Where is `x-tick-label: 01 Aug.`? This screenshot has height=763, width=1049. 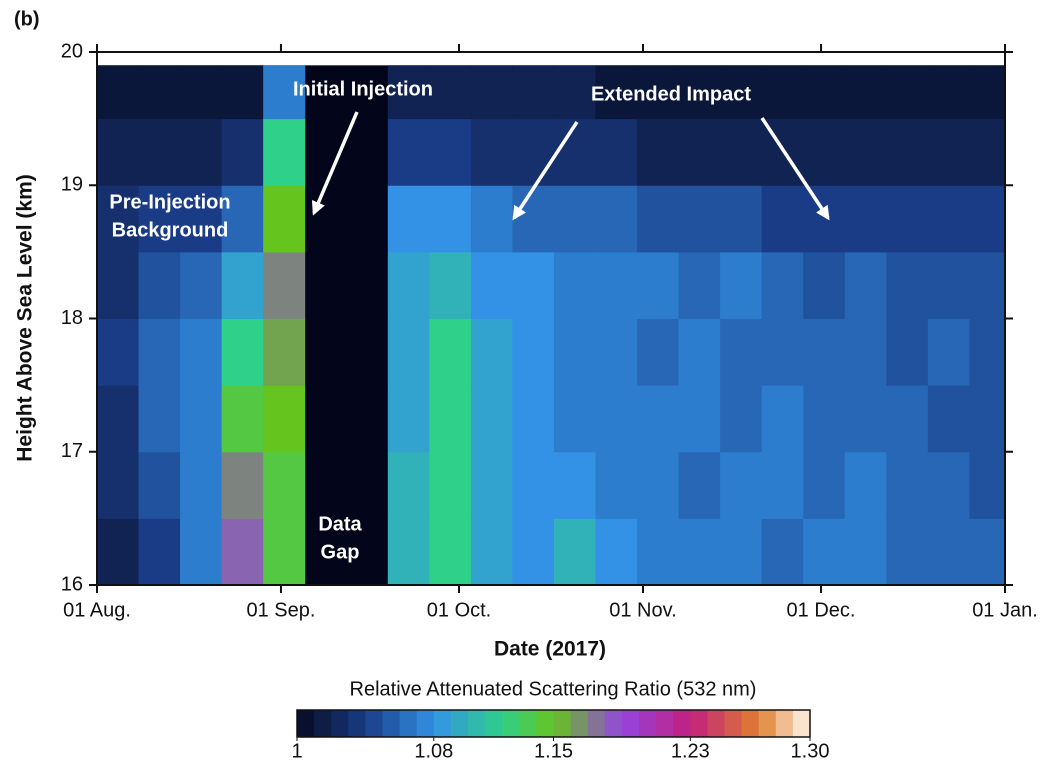
x-tick-label: 01 Aug. is located at coordinates (97, 610).